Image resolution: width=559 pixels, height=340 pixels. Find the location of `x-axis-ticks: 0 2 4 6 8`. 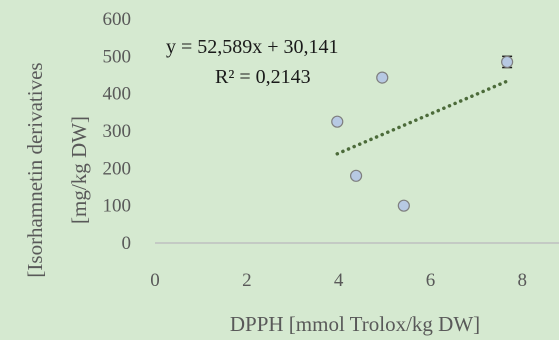

x-axis-ticks: 0 2 4 6 8 is located at coordinates (338, 280).